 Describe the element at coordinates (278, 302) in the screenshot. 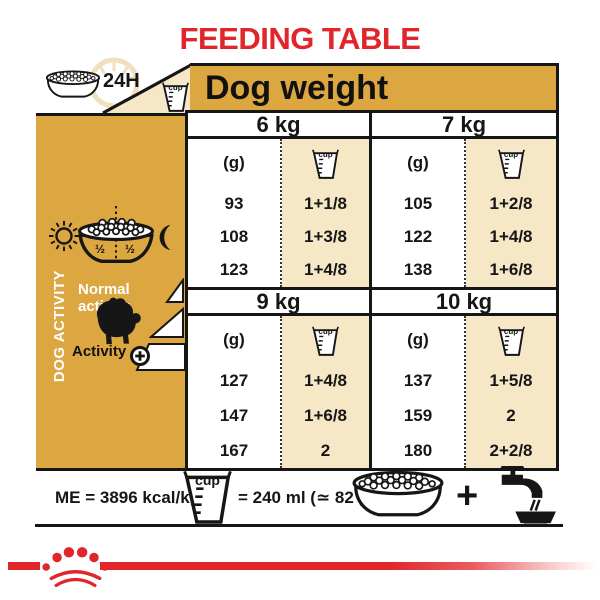

I see `weight-header: 9 kg` at that location.